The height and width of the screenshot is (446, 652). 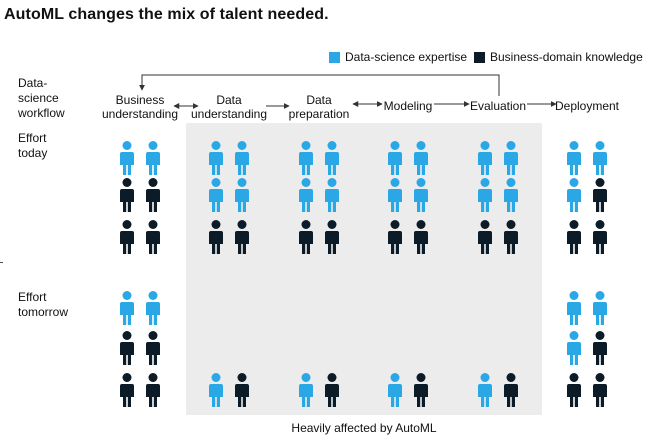 What do you see at coordinates (140, 100) in the screenshot?
I see `workflow-step-label-line: Business` at bounding box center [140, 100].